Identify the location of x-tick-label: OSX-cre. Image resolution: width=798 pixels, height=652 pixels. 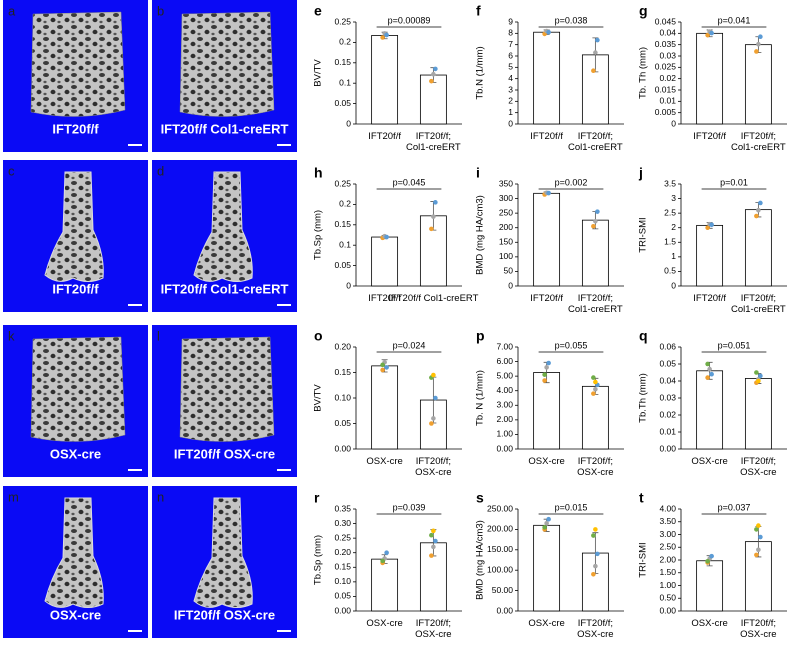
(709, 623).